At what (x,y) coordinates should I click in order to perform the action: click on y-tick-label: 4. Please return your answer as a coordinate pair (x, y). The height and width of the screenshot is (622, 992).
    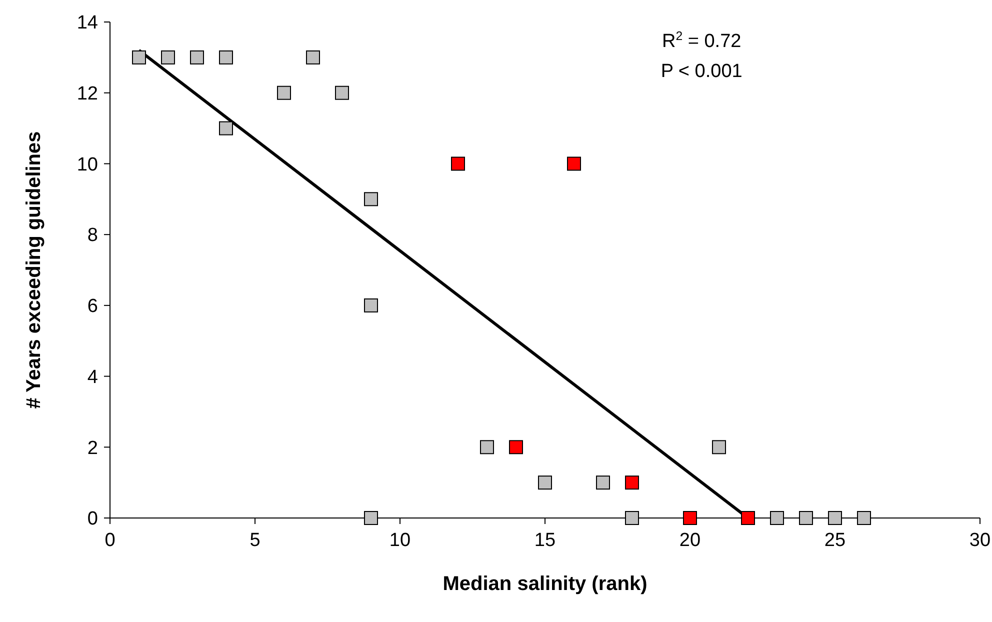
    Looking at the image, I should click on (92, 377).